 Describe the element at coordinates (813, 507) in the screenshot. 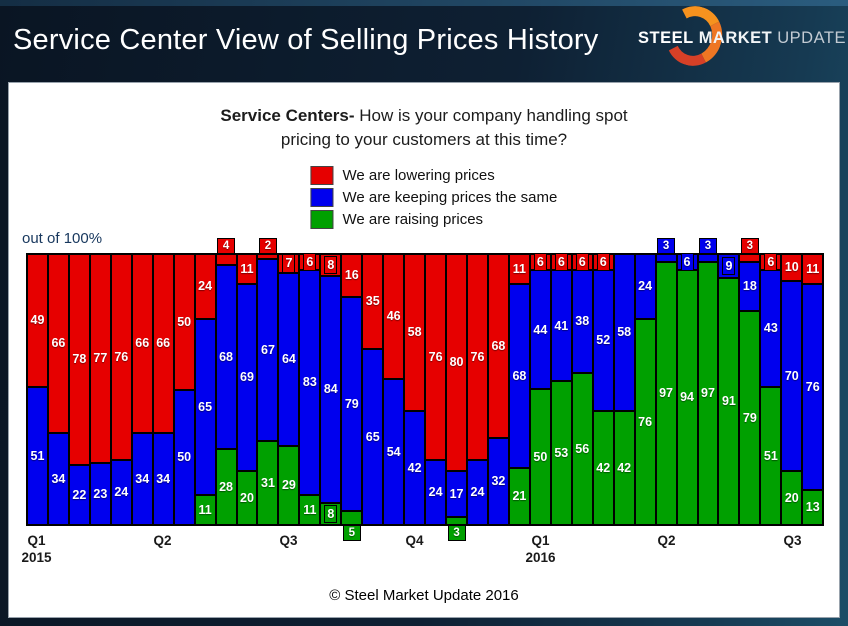

I see `bar-segment-raising: 13` at that location.